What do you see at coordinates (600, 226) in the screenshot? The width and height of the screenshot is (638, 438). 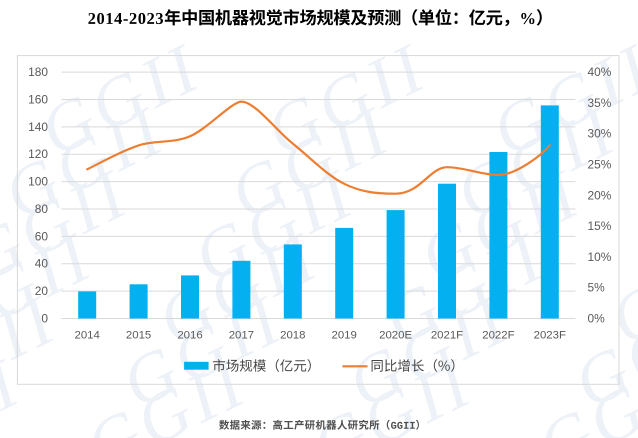 I see `svg-text: 15%` at bounding box center [600, 226].